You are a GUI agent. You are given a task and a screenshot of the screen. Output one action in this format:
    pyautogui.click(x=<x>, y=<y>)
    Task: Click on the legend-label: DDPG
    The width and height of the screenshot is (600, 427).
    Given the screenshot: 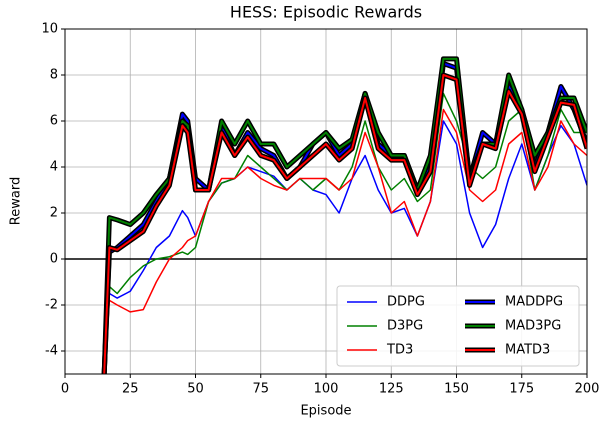 What is the action you would take?
    pyautogui.click(x=406, y=302)
    